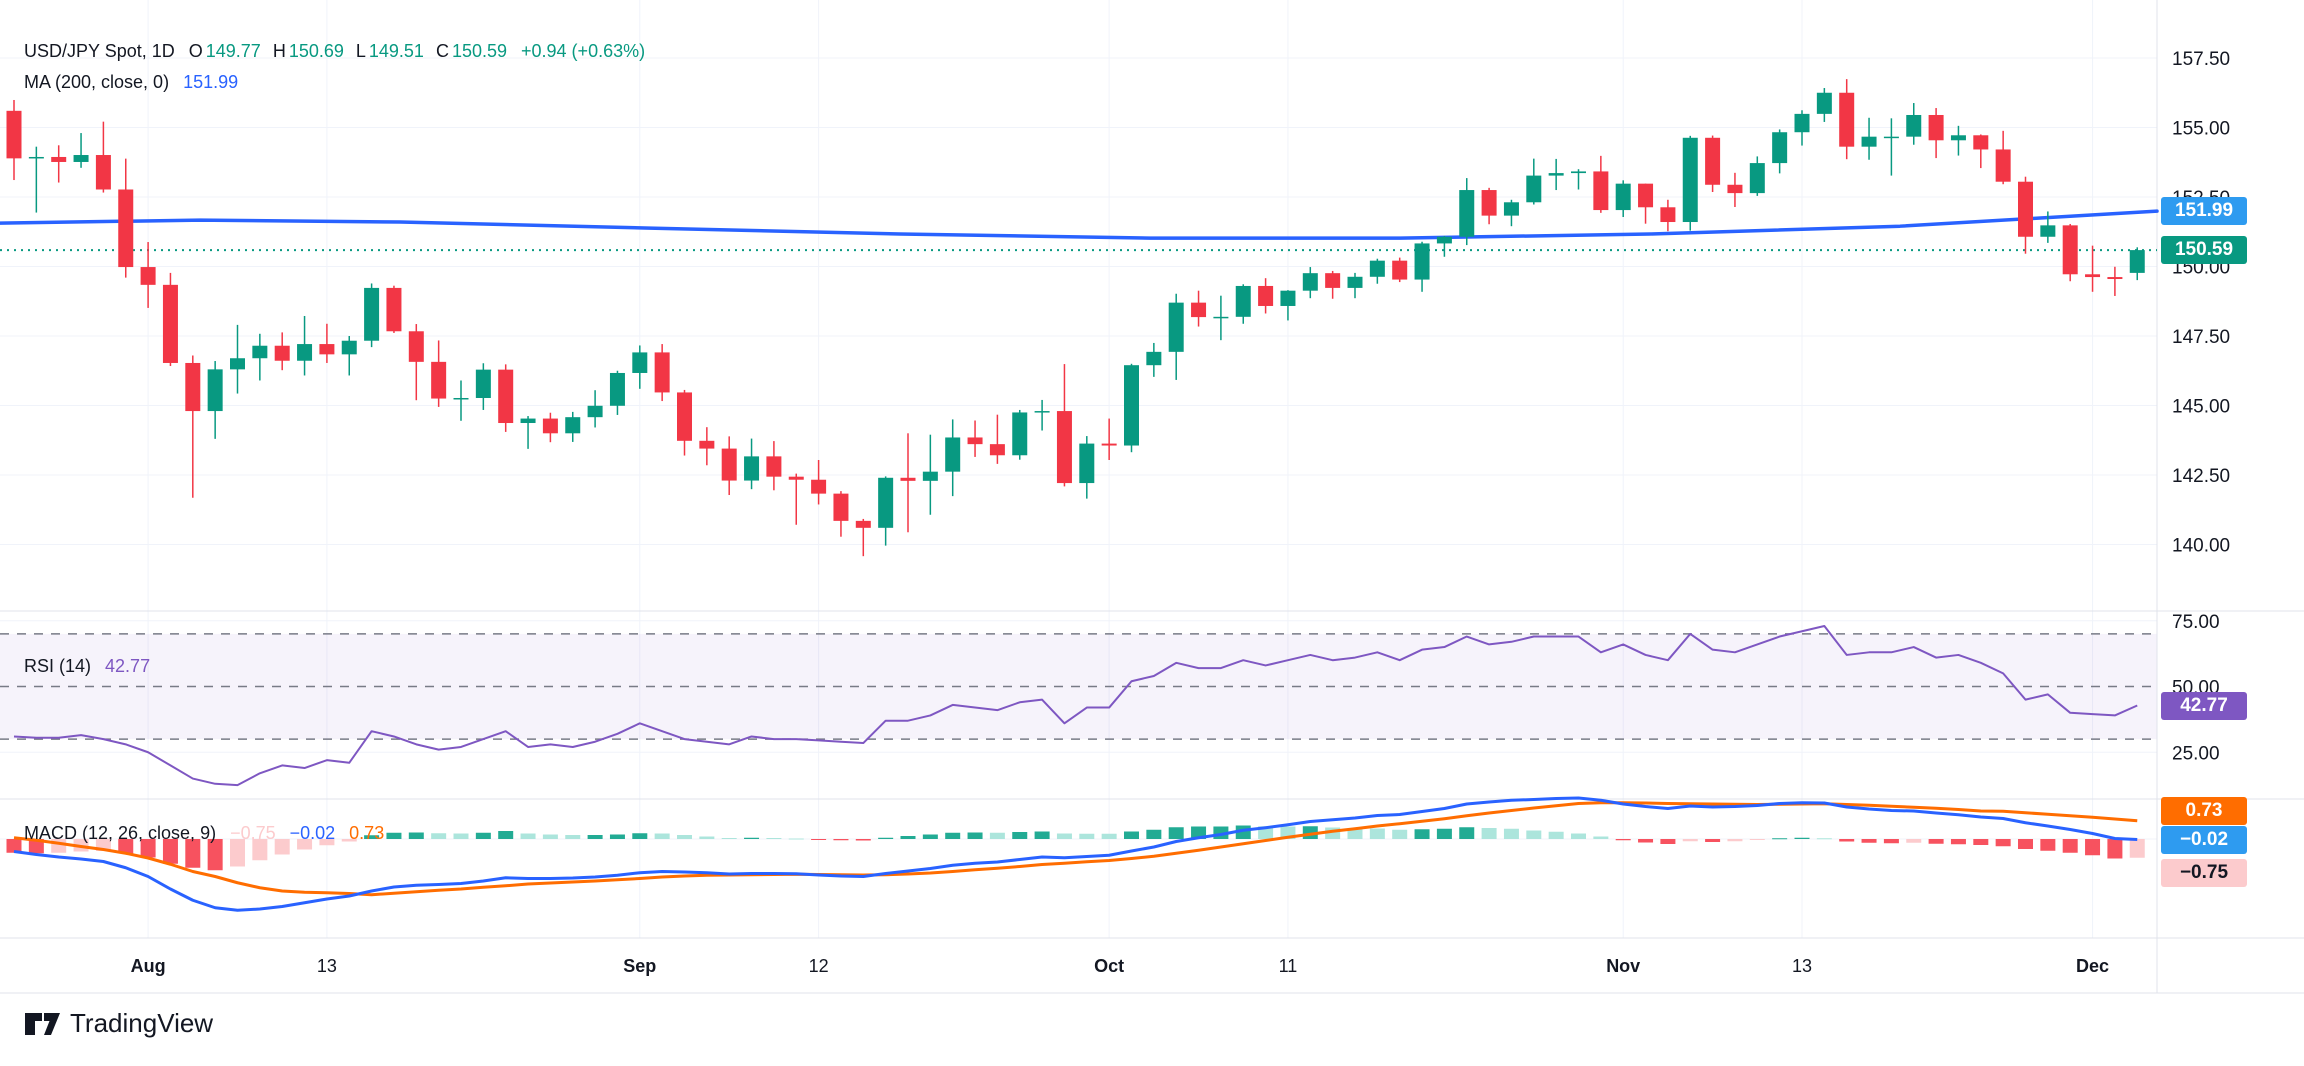  What do you see at coordinates (1120, 966) in the screenshot?
I see `time-axis: Aug 13 Sep 12 Oct 11 Nov 13 Dec` at bounding box center [1120, 966].